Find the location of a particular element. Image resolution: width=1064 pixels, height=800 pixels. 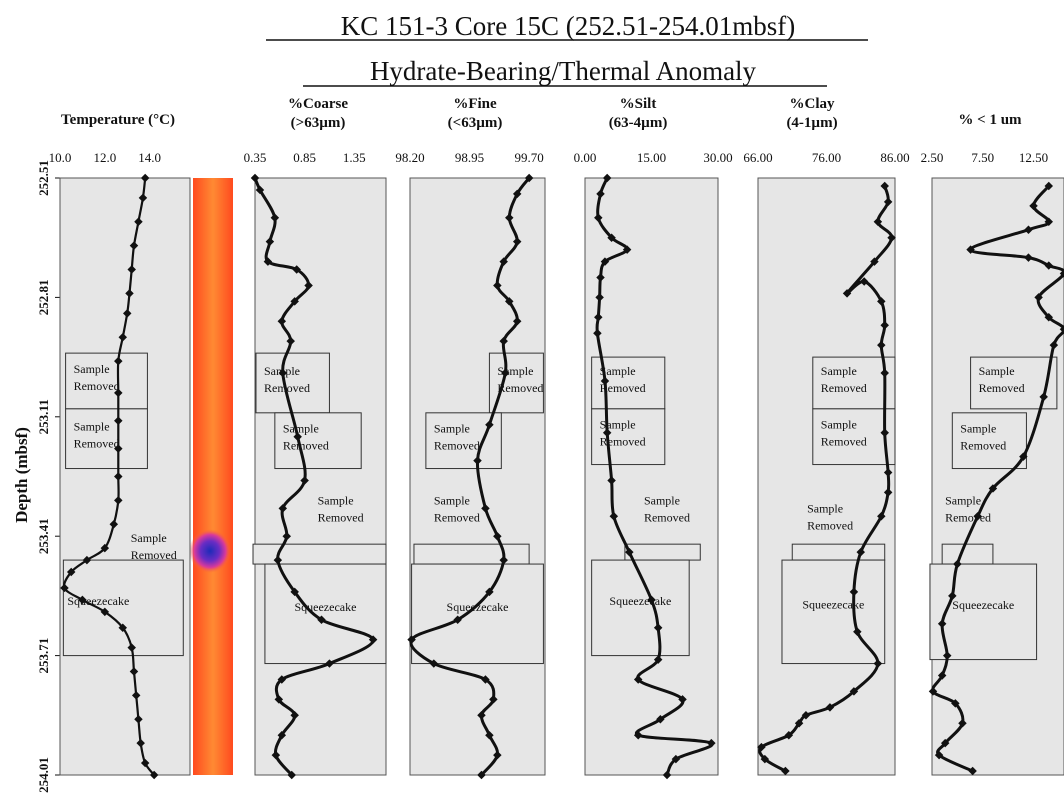

x-tick-label: 99.70 is located at coordinates (528, 157).